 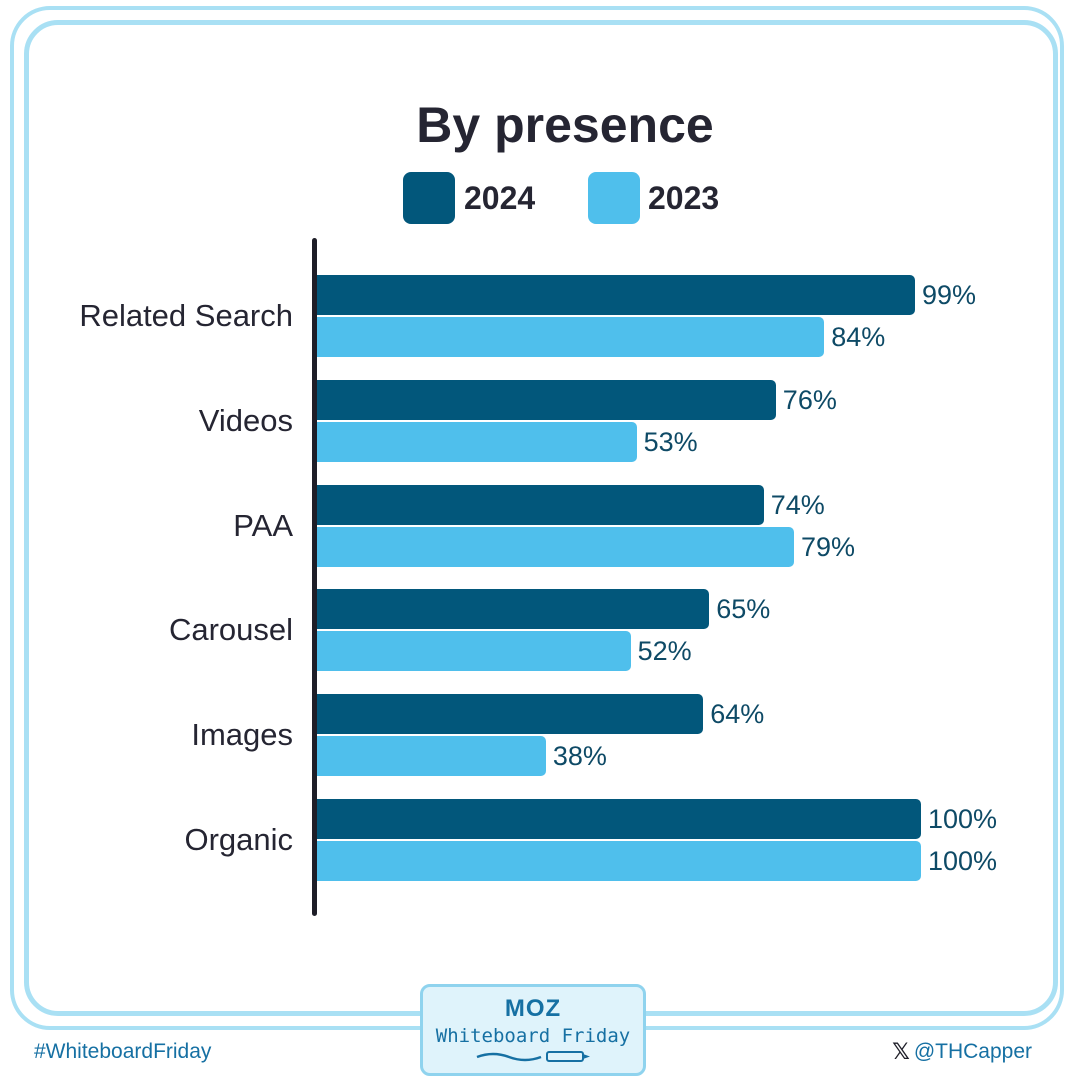 What do you see at coordinates (827, 546) in the screenshot?
I see `value-label: 79%` at bounding box center [827, 546].